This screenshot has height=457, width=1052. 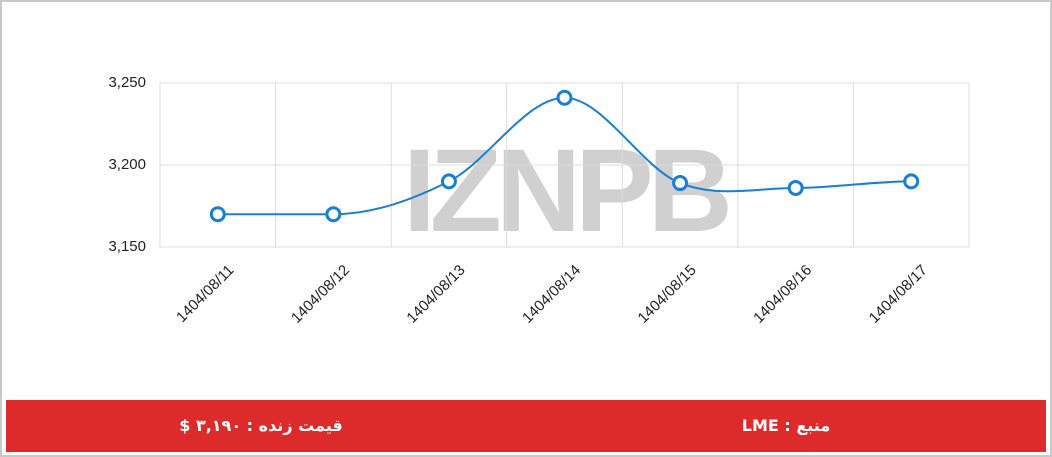 What do you see at coordinates (565, 191) in the screenshot?
I see `watermark: IZNPB` at bounding box center [565, 191].